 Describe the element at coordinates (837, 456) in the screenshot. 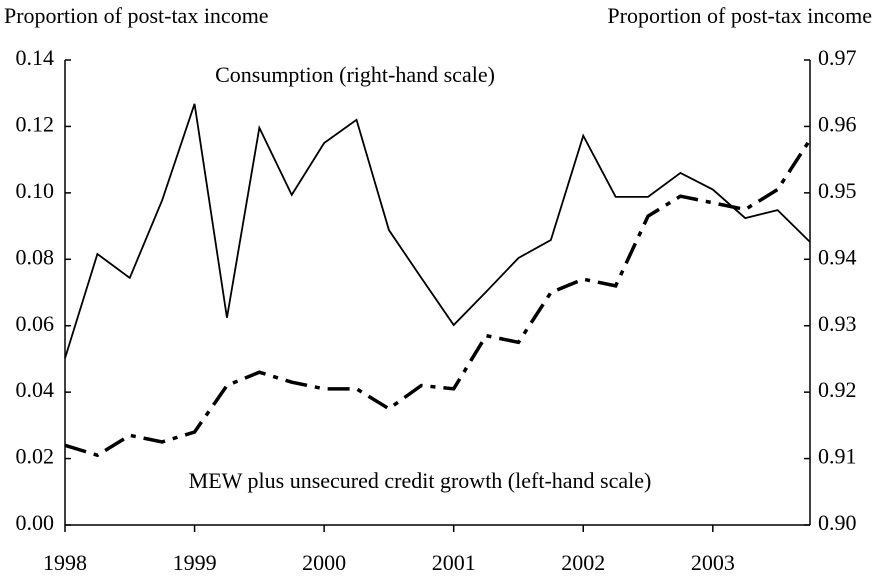

I see `y2-tick-label: 0.91` at that location.